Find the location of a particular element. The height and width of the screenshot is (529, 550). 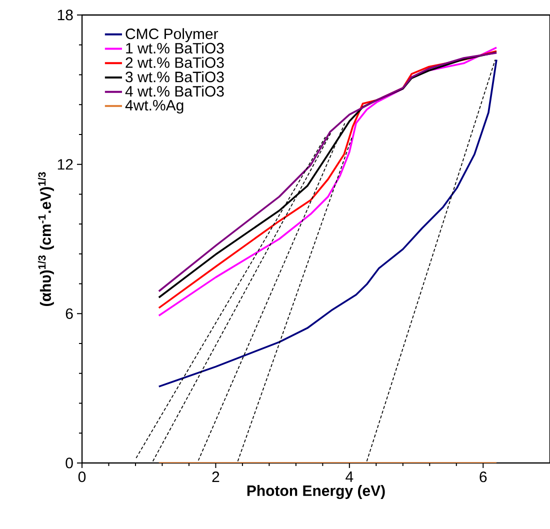

x-axis-title: Photon Energy (eV) is located at coordinates (316, 492).